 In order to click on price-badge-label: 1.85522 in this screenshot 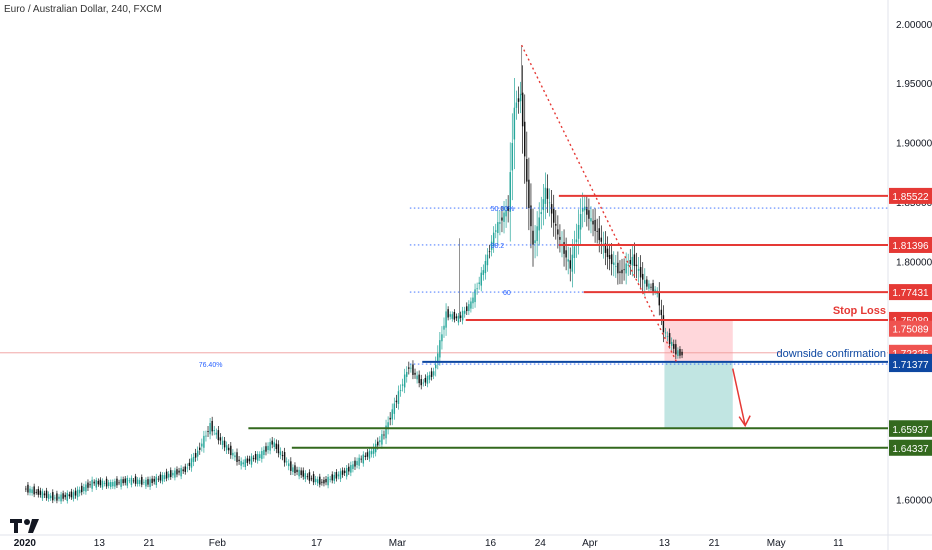, I will do `click(910, 197)`.